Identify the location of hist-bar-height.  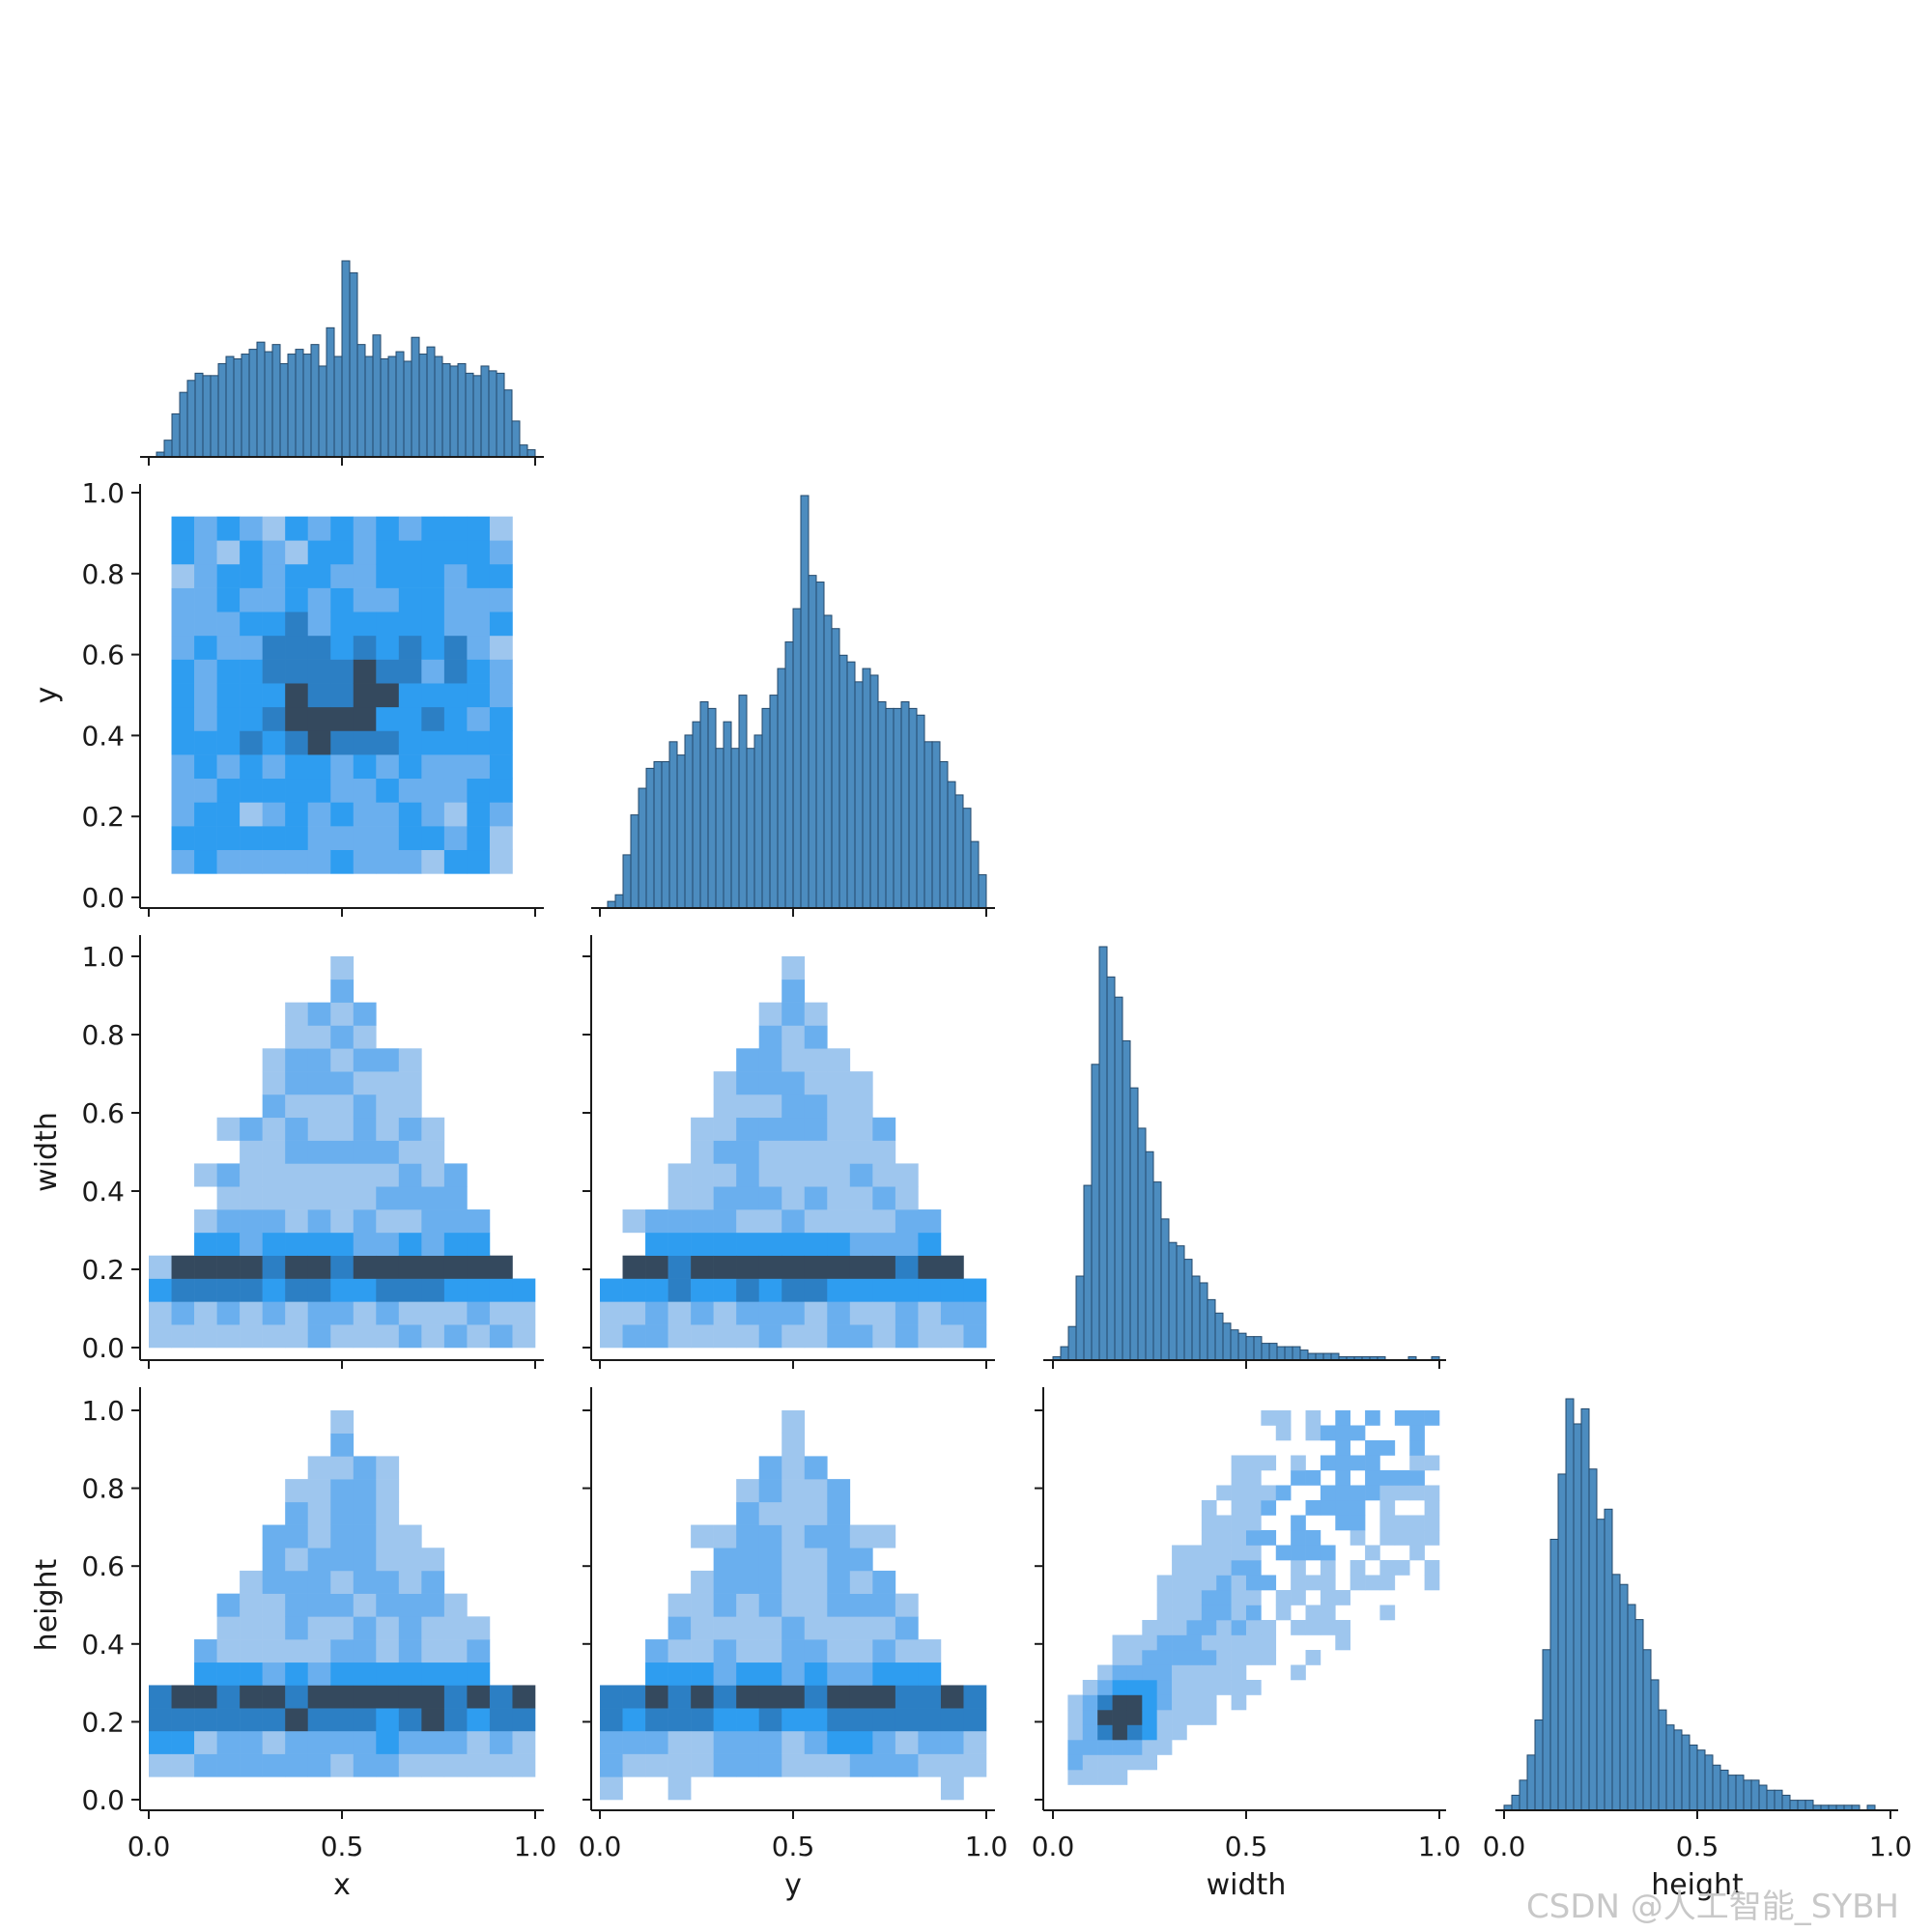
(1531, 1782).